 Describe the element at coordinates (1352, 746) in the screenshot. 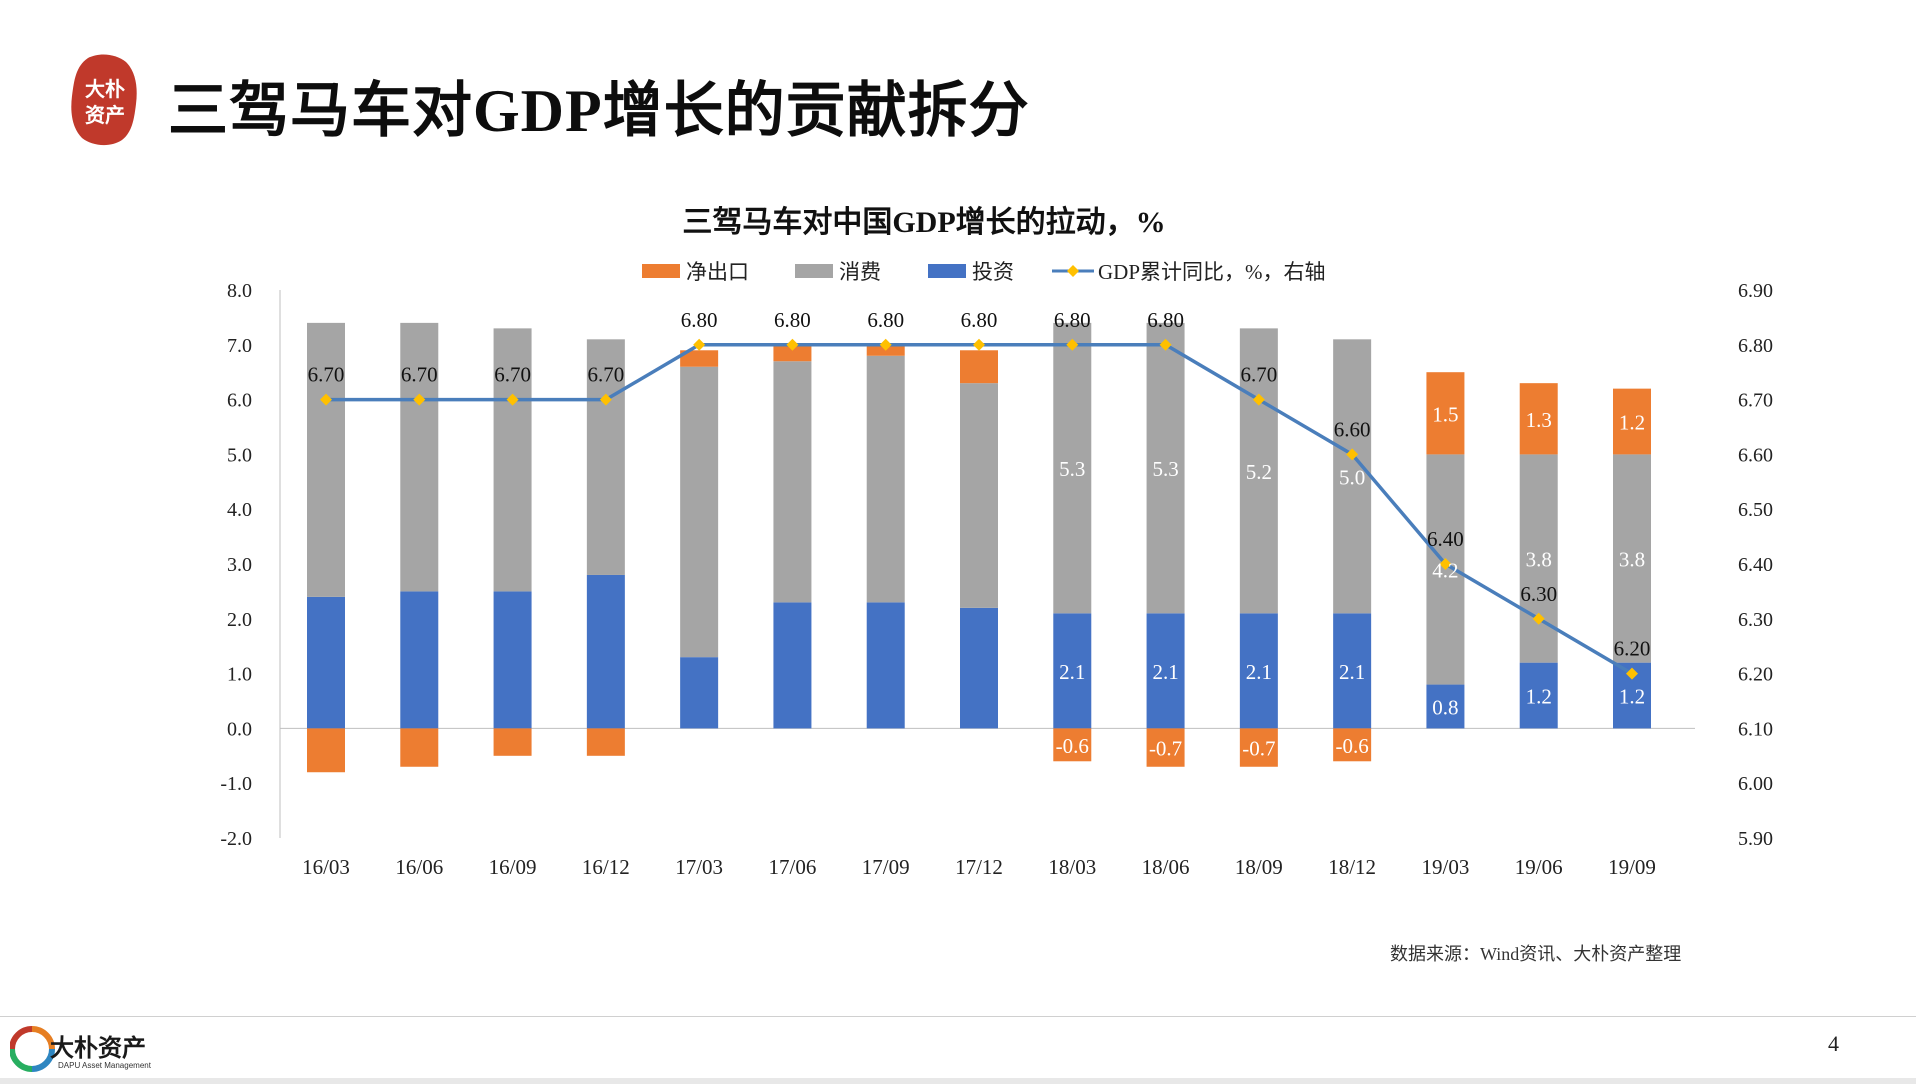

I see `net-export-data-label: -0.6` at that location.